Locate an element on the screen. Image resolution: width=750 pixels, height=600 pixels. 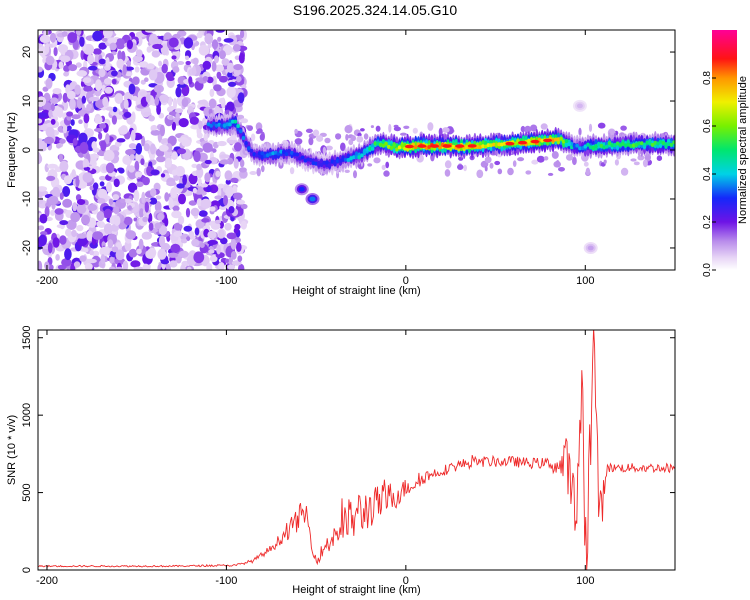
bottom-y-tick-label: 1500 is located at coordinates (27, 337).